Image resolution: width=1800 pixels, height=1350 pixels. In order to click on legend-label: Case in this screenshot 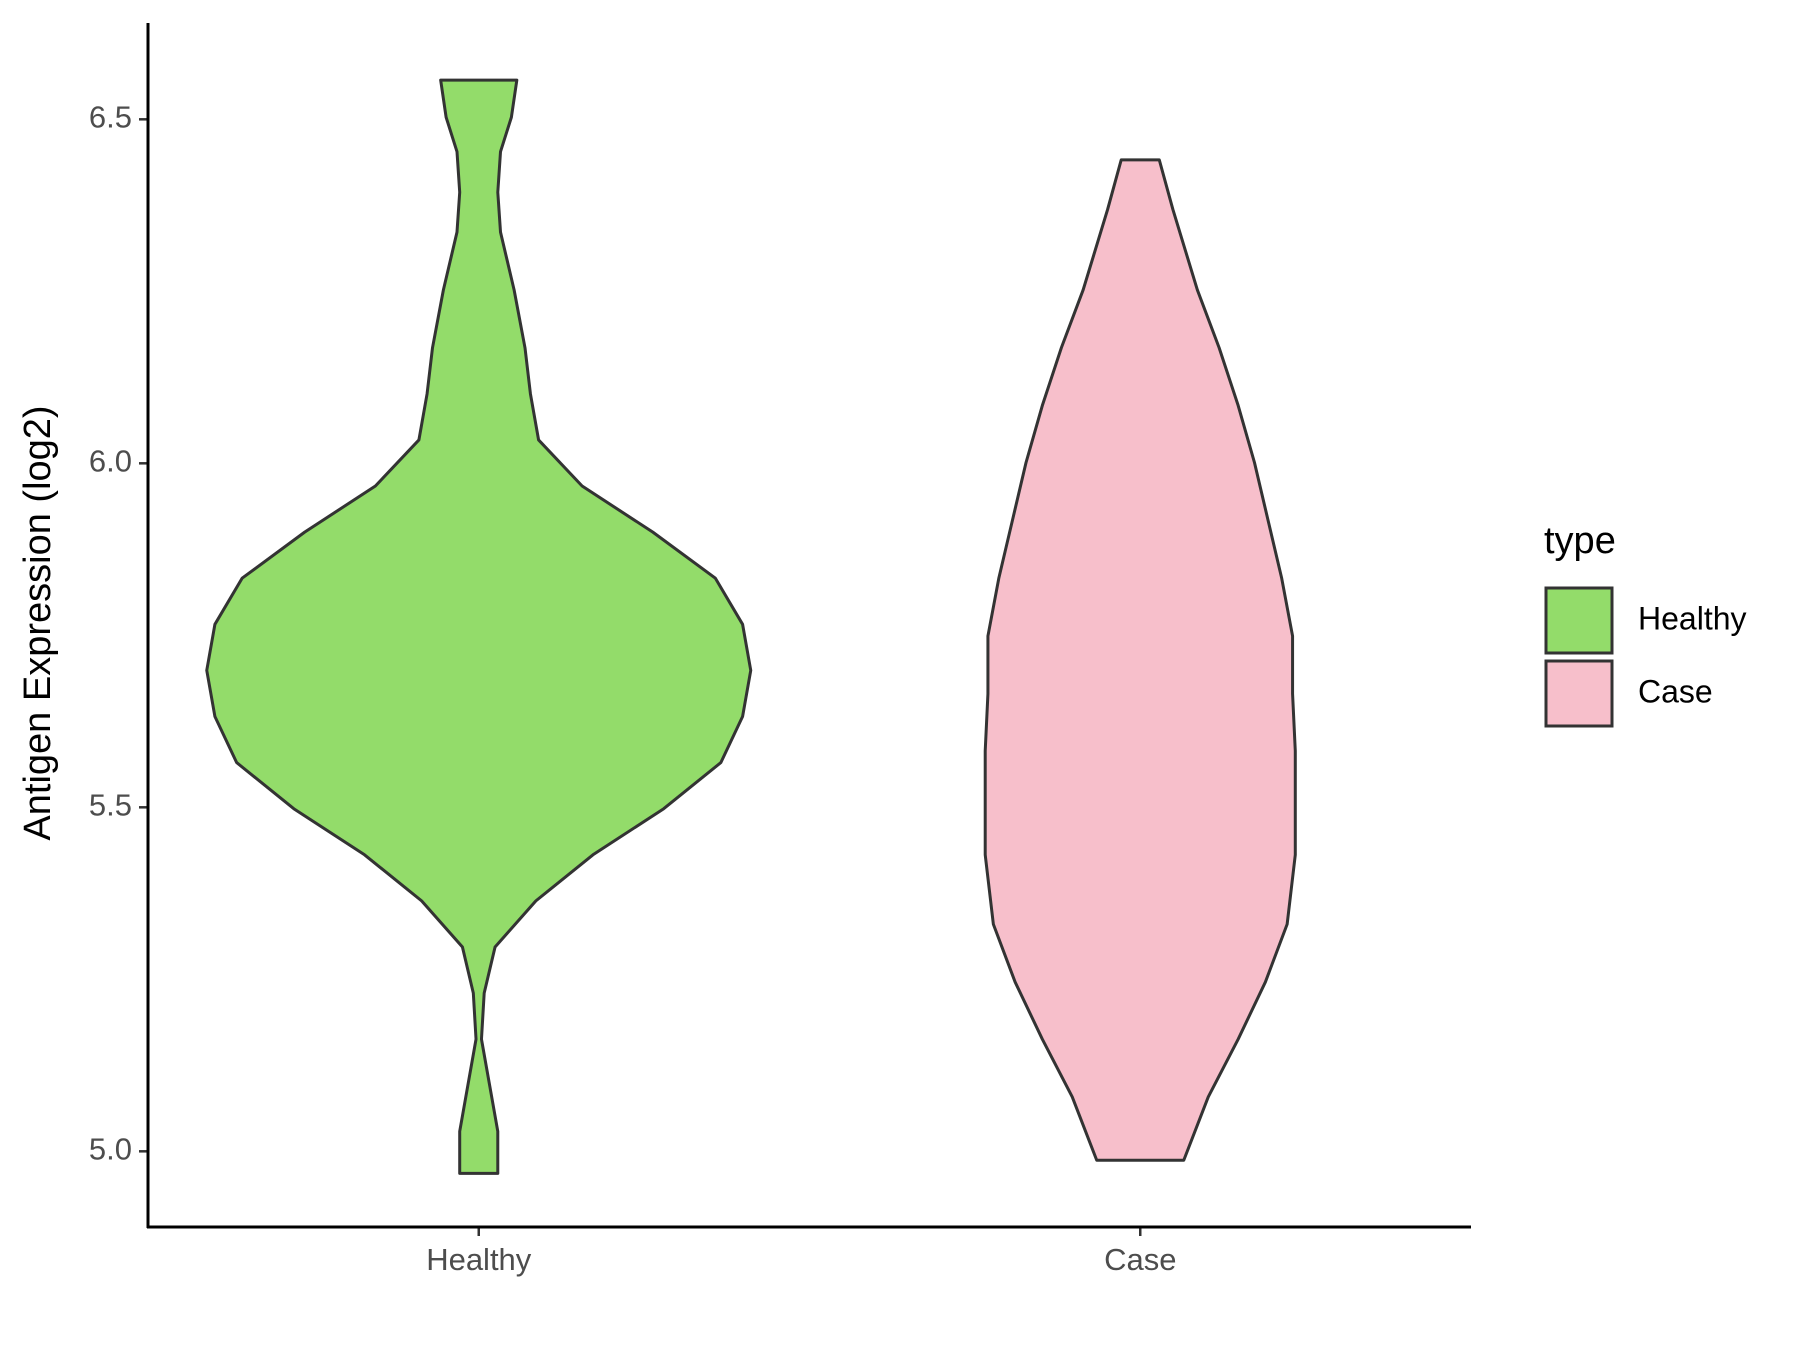, I will do `click(1675, 691)`.